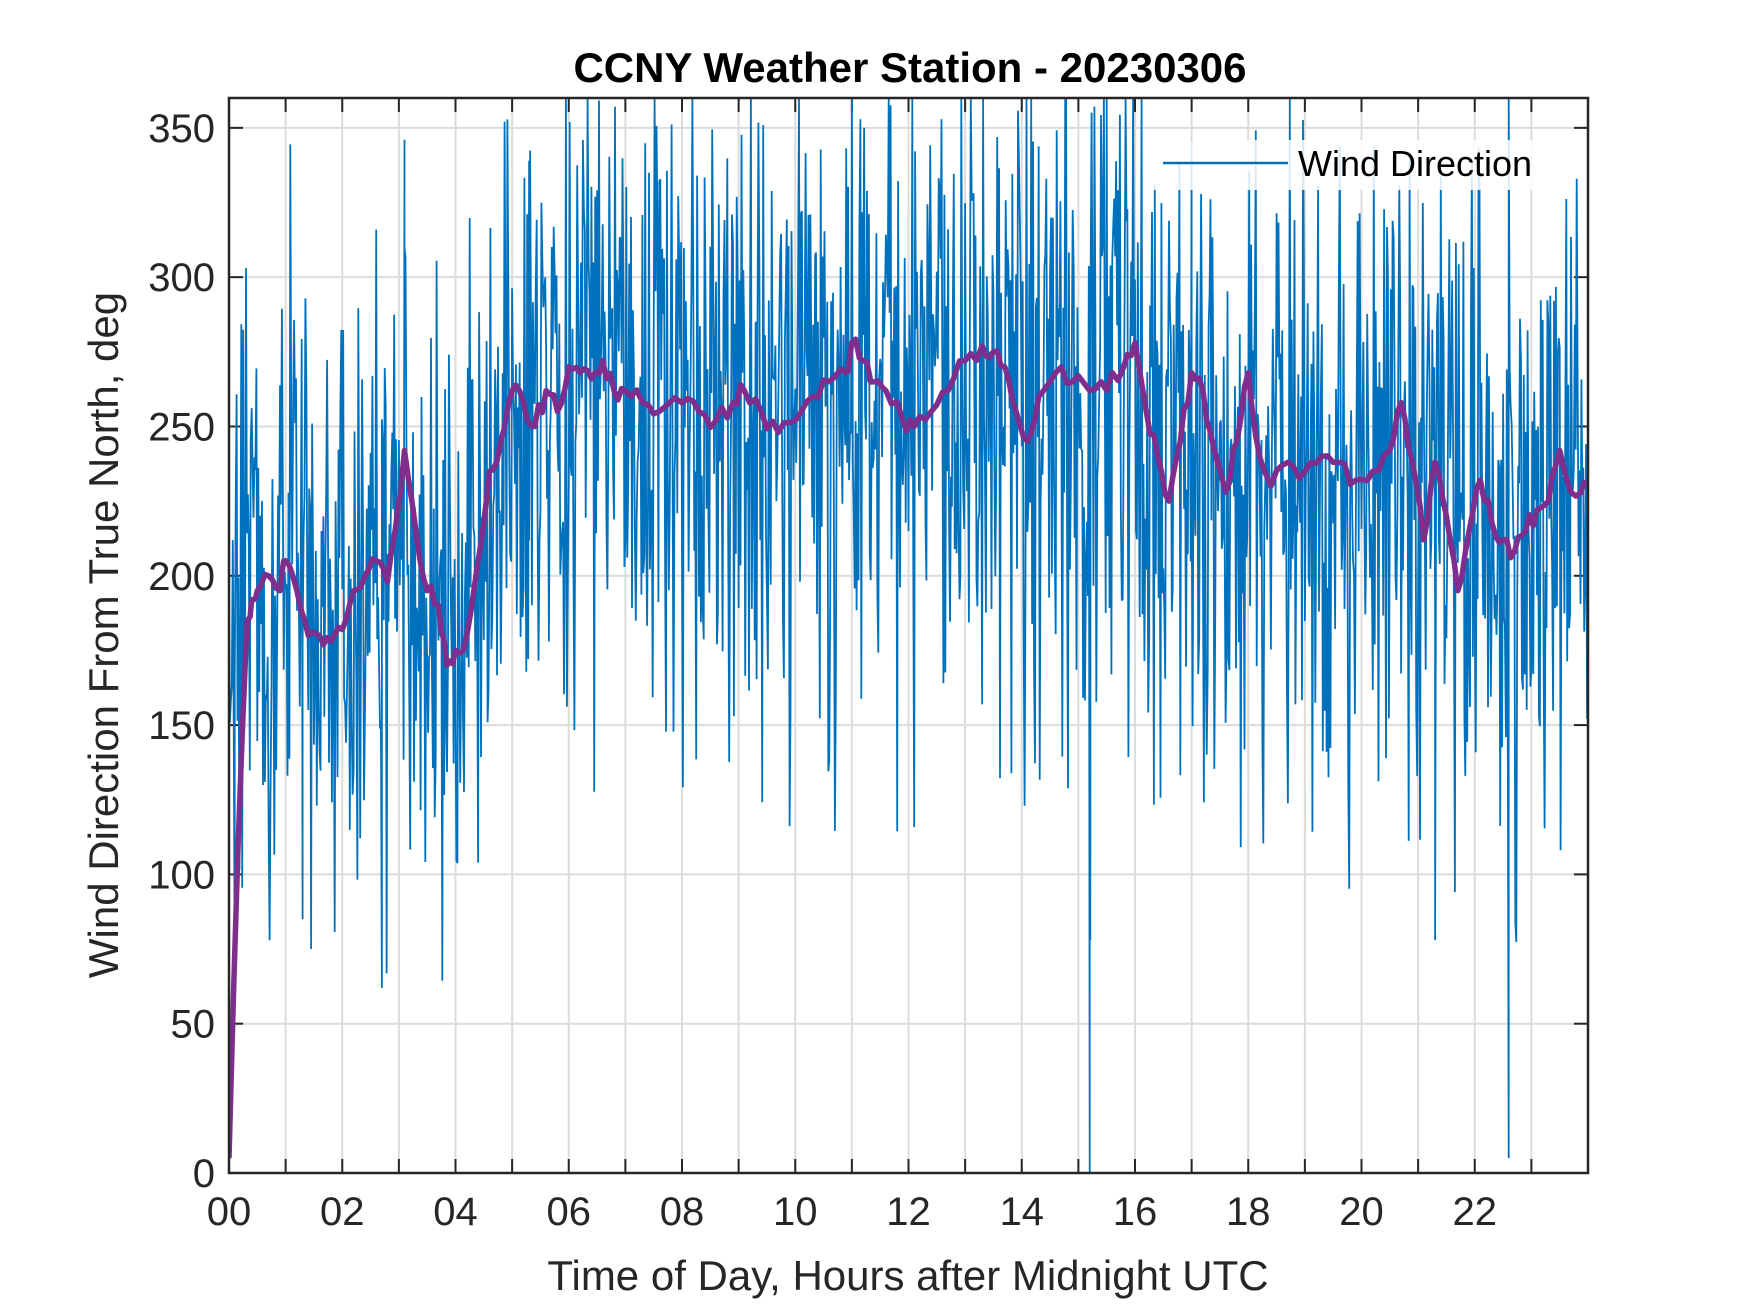  What do you see at coordinates (181, 726) in the screenshot?
I see `y-tick-label: 150` at bounding box center [181, 726].